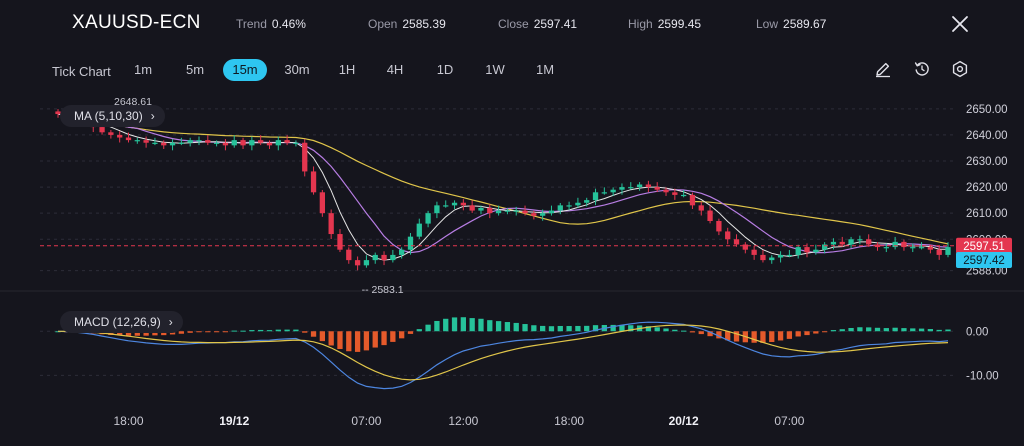 The image size is (1024, 446). What do you see at coordinates (112, 116) in the screenshot?
I see `ma-indicator-button: MA (5,10,30) ›` at bounding box center [112, 116].